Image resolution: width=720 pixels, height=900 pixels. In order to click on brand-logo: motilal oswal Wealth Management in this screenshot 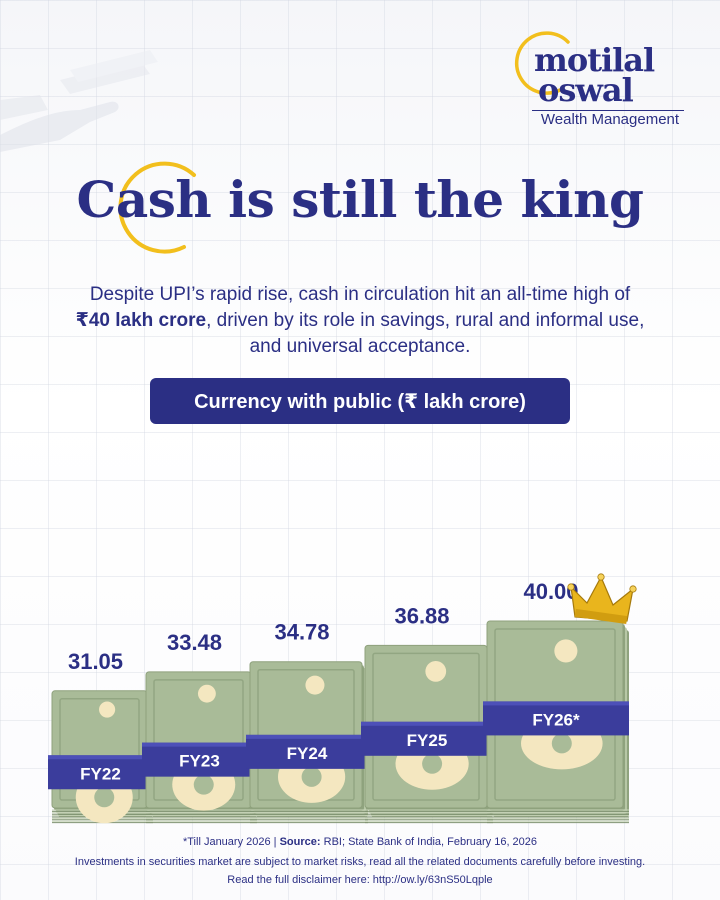, I will do `click(603, 80)`.